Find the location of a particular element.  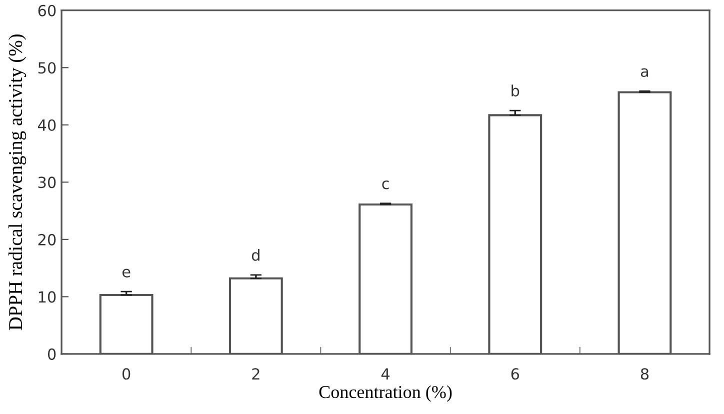

x-tick-label: 2 is located at coordinates (256, 374).